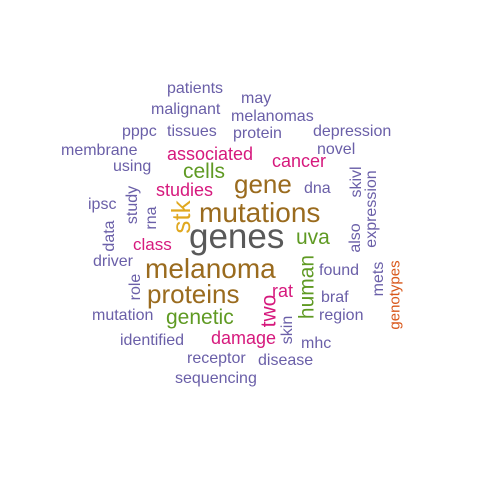 The image size is (480, 480). Describe the element at coordinates (336, 149) in the screenshot. I see `word-novel: novel` at that location.